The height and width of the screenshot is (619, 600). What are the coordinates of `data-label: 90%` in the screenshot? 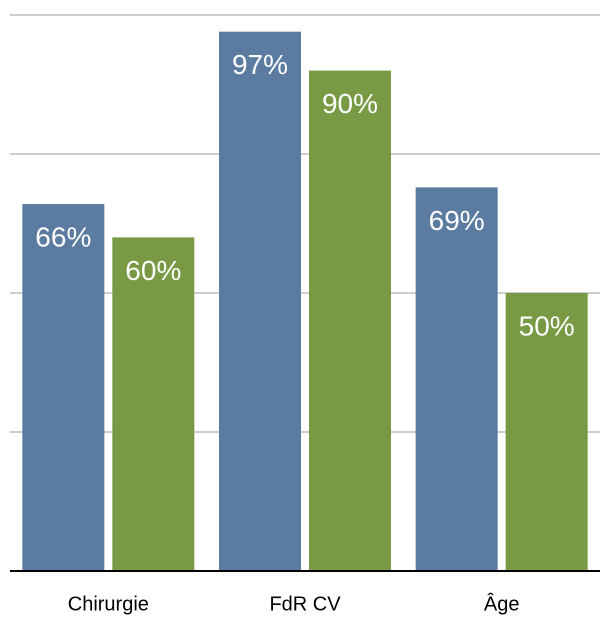 It's located at (350, 103).